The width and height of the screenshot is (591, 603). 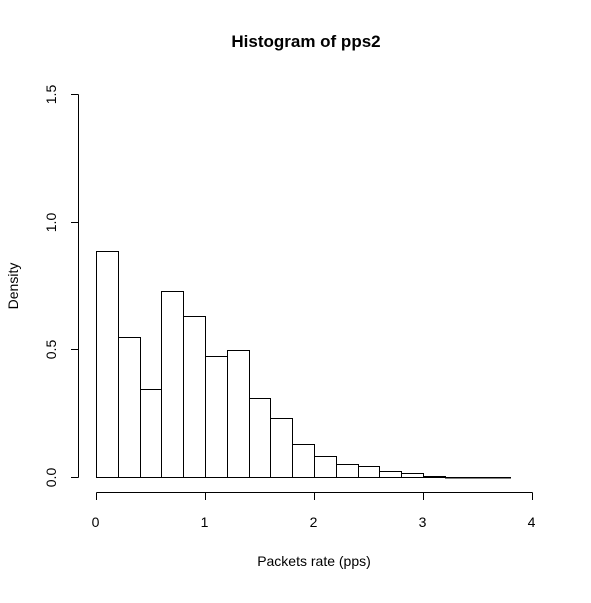 What do you see at coordinates (305, 41) in the screenshot?
I see `chart-title: Histogram of pps2` at bounding box center [305, 41].